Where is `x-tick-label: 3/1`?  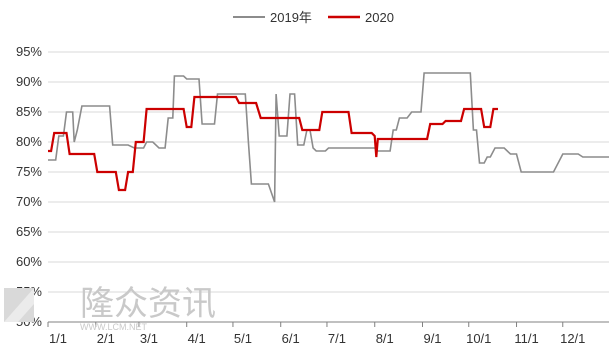
x-tick-label: 3/1 is located at coordinates (149, 338).